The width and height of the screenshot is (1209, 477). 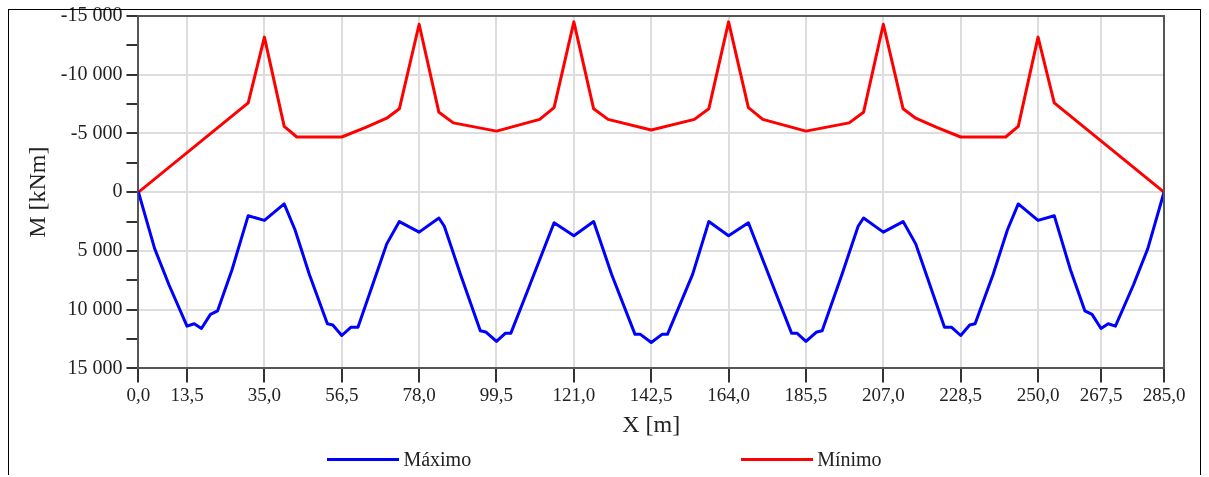 What do you see at coordinates (95, 366) in the screenshot?
I see `y-tick-label: 15 000` at bounding box center [95, 366].